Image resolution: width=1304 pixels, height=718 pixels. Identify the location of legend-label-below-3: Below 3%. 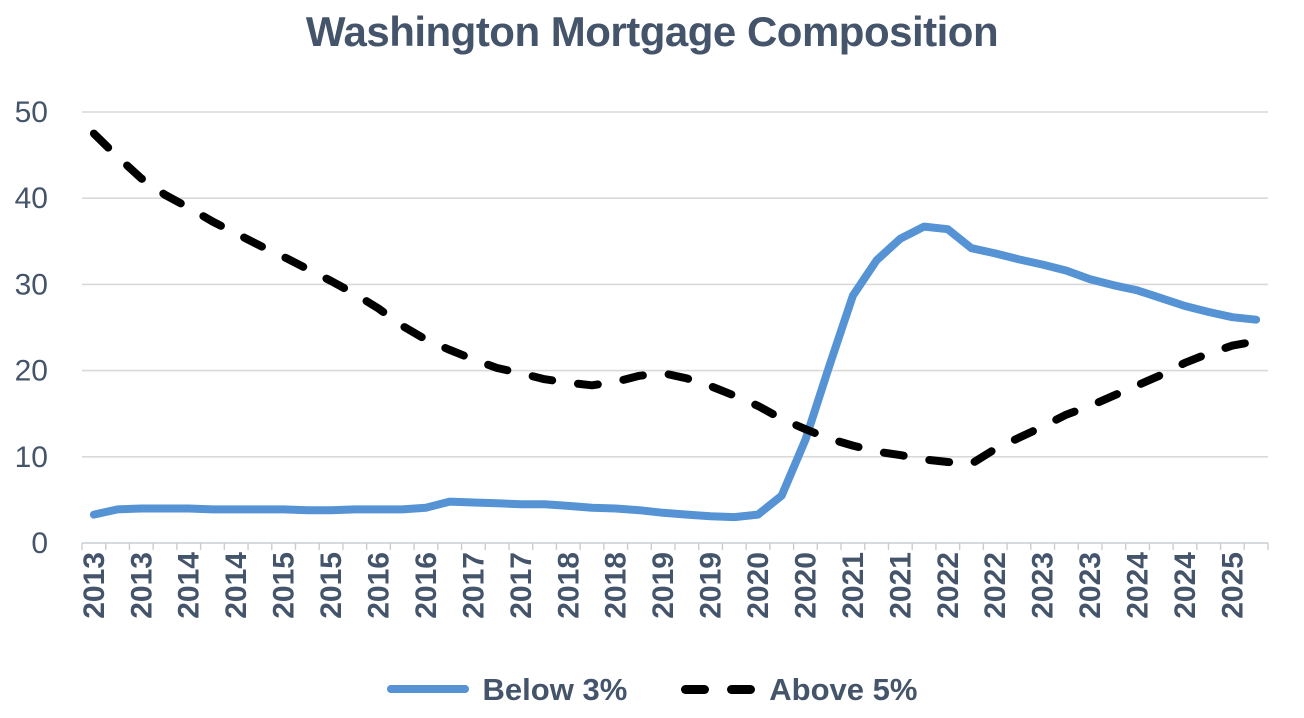
(555, 689).